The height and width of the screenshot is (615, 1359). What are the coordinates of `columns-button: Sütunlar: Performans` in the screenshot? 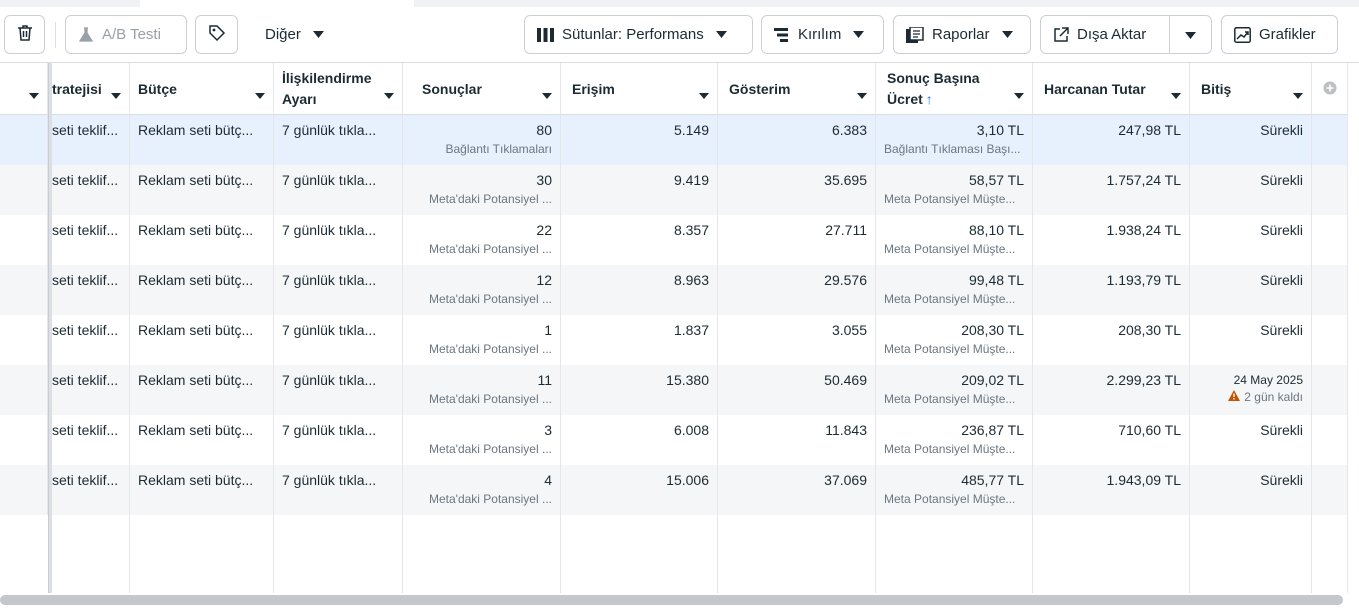 It's located at (638, 34).